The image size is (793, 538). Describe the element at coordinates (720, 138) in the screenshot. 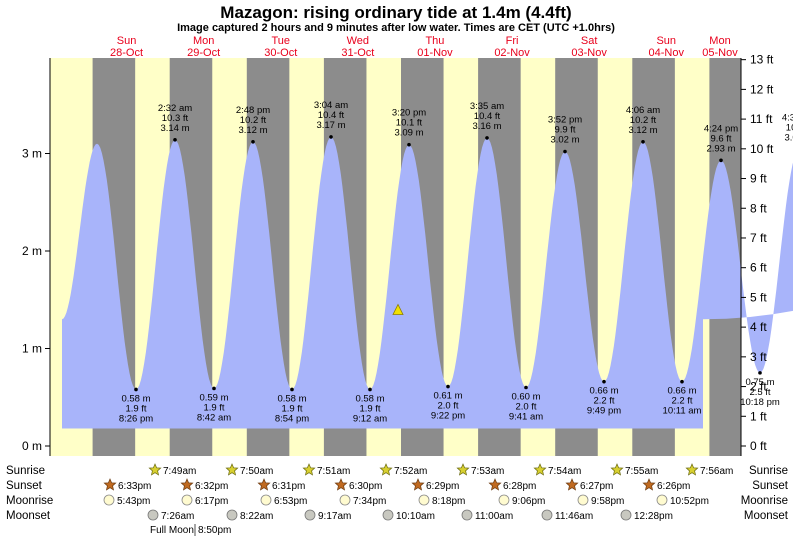

I see `high-tide-ft: 9.6 ft` at that location.